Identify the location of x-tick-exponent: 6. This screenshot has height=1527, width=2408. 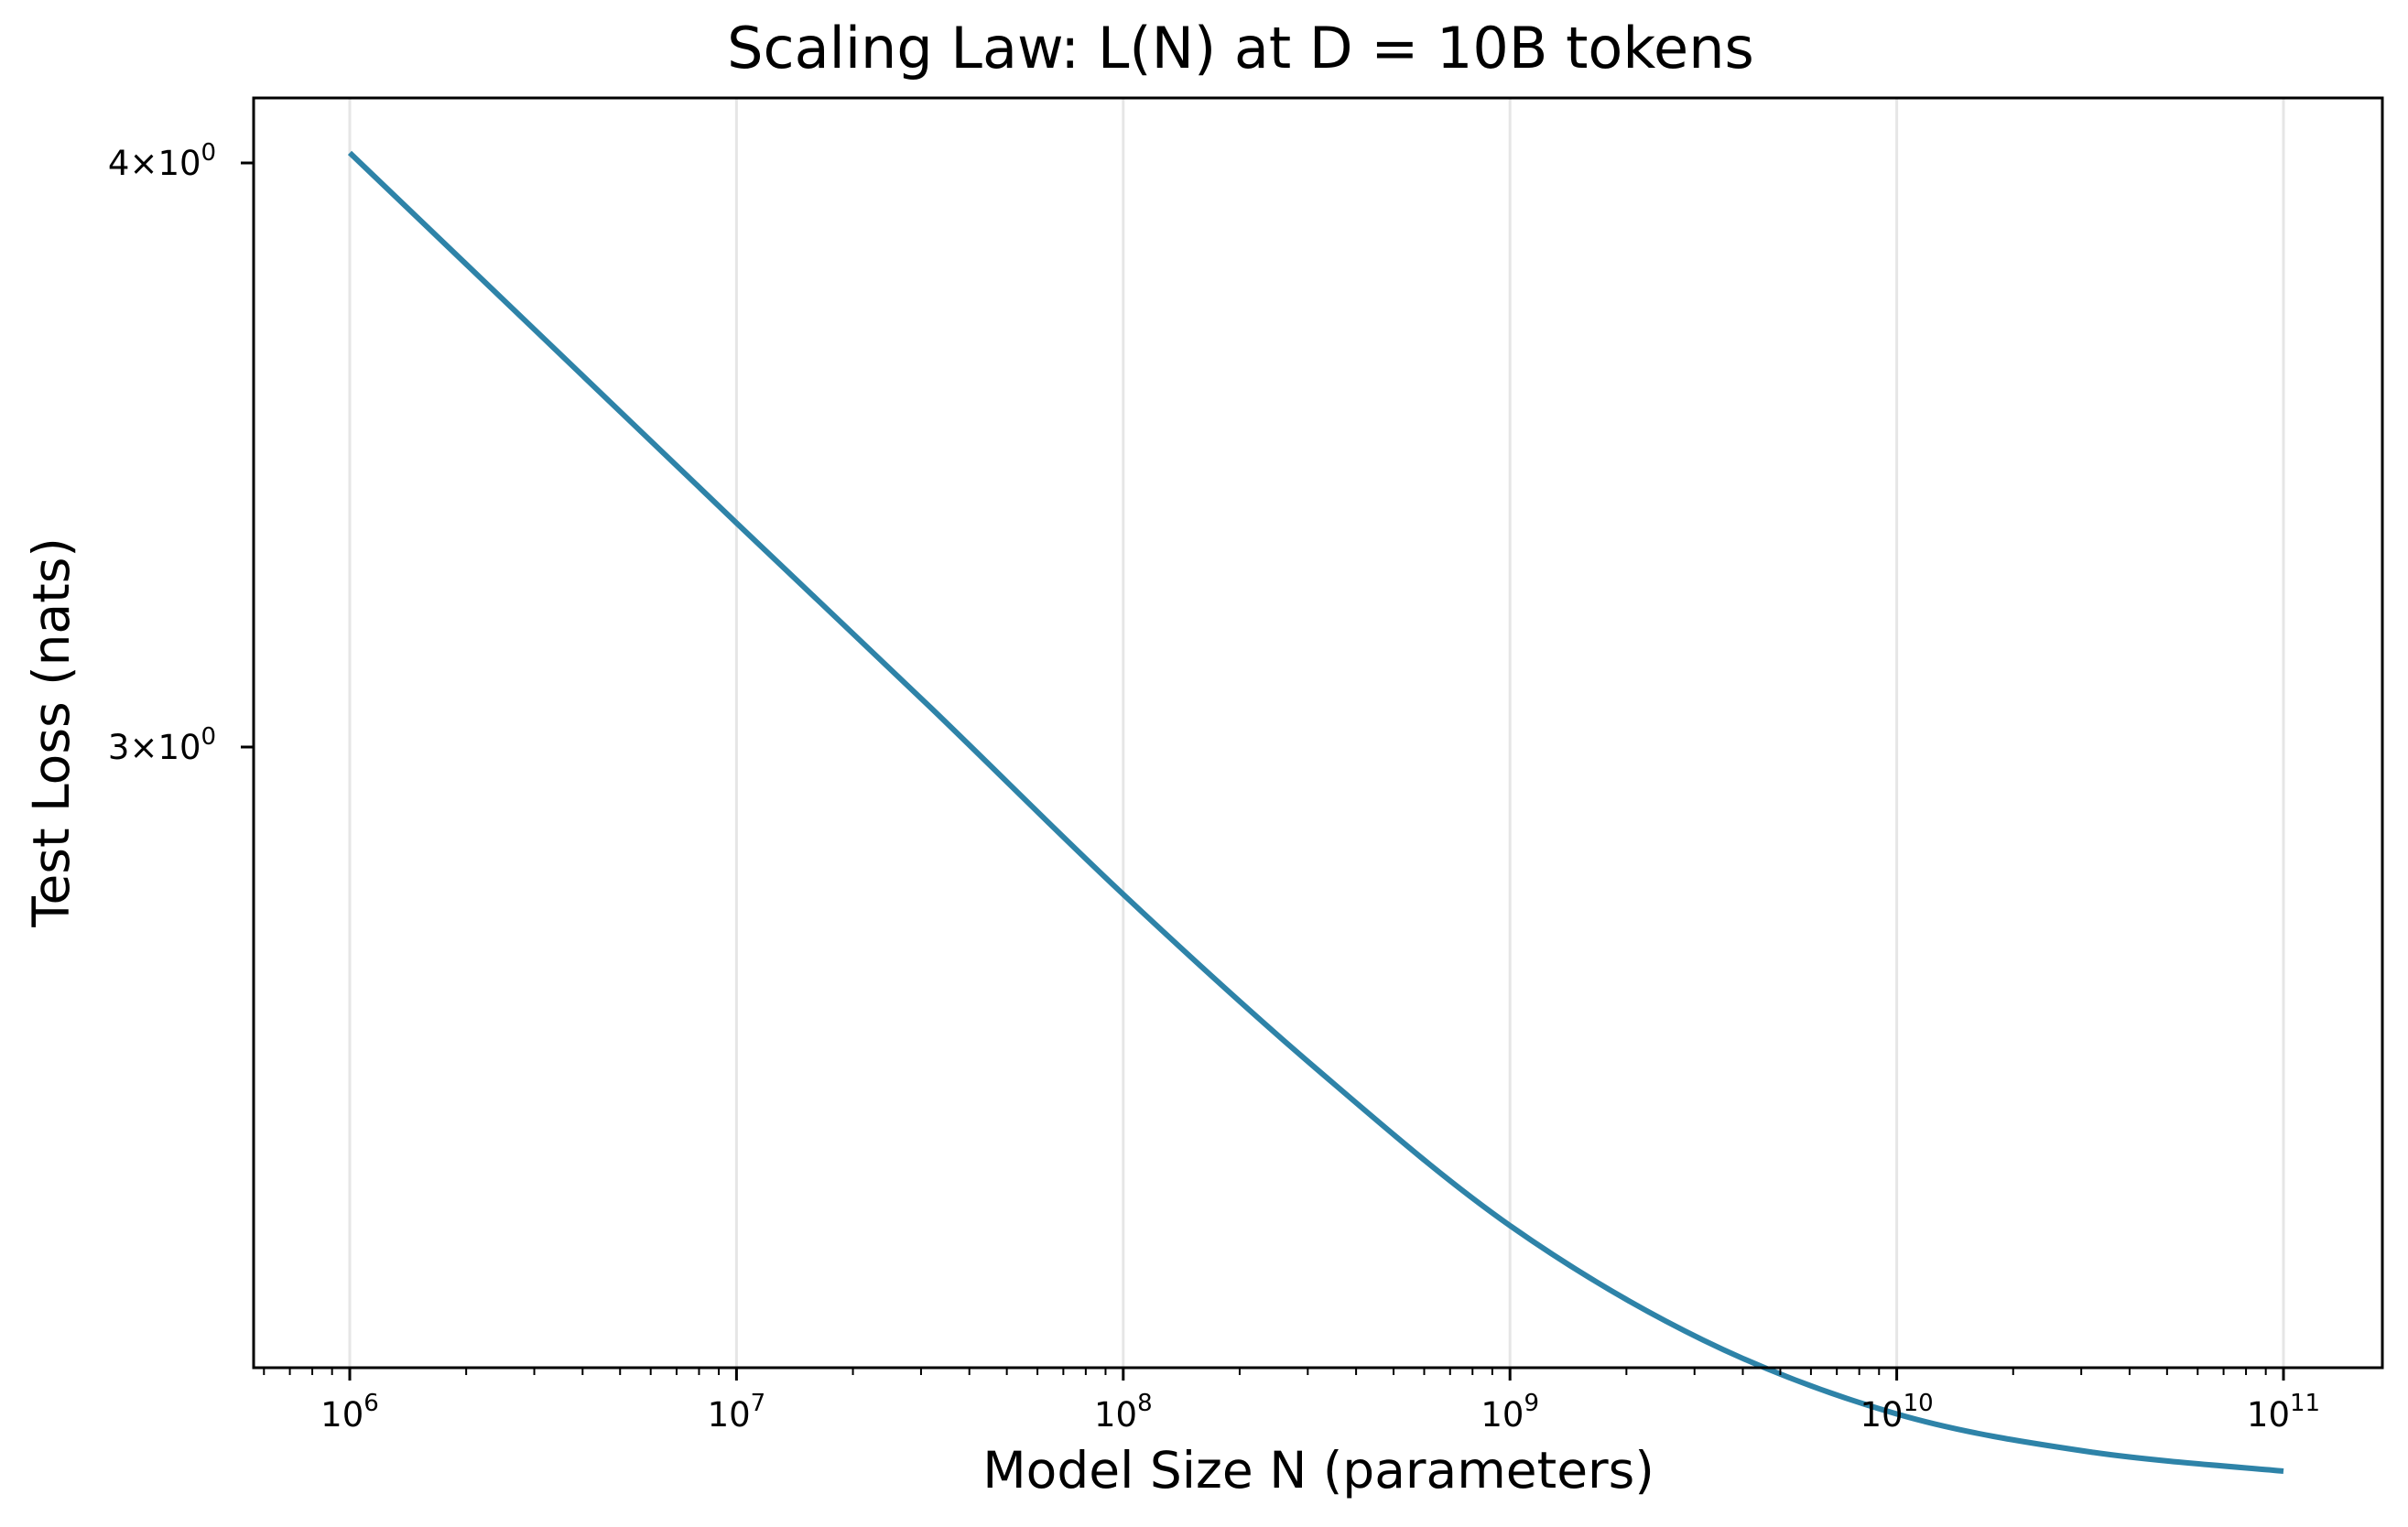
(371, 1403).